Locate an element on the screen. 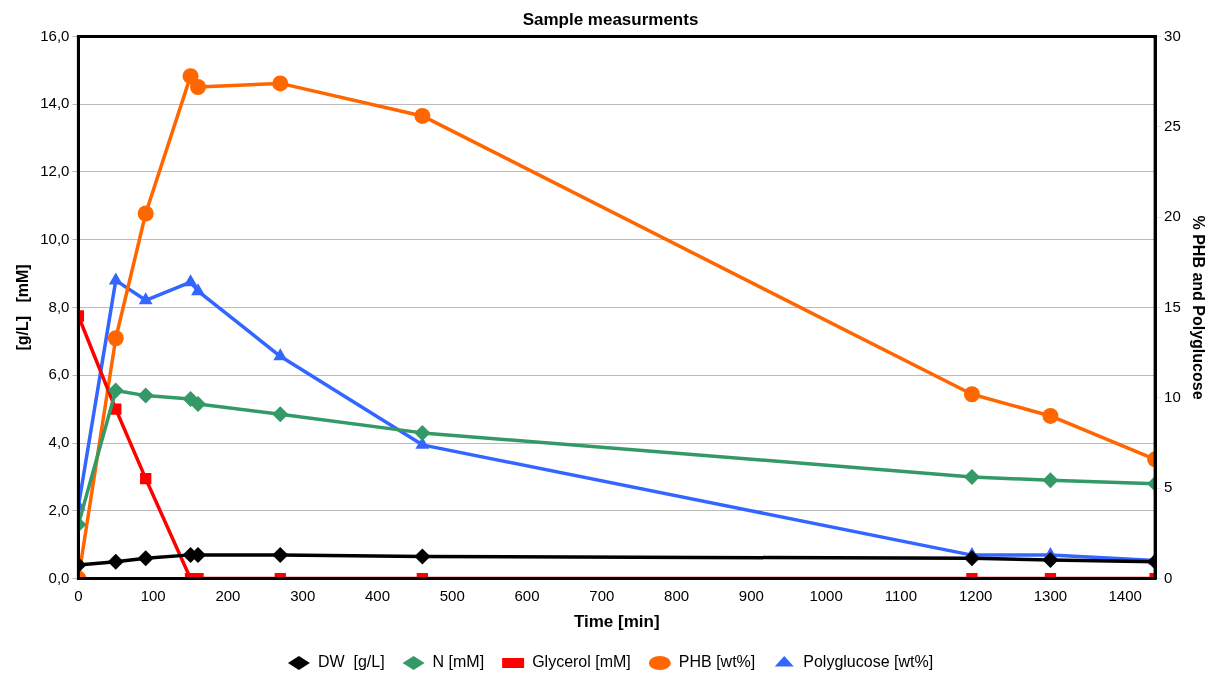  x-tick-label: 700 is located at coordinates (602, 595).